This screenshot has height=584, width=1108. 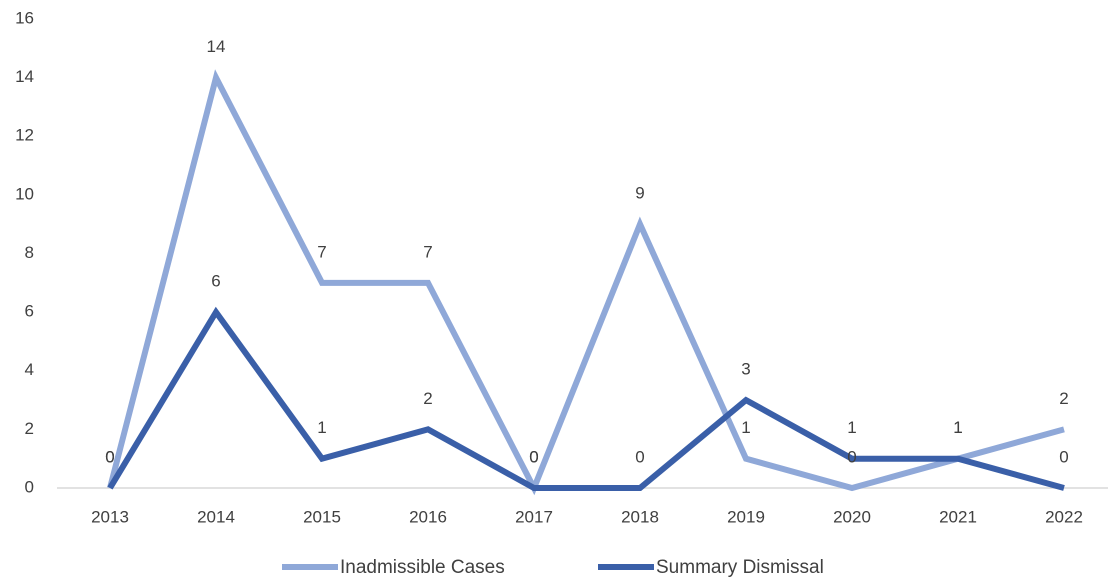 I want to click on x-tick-label: 2014, so click(x=216, y=516).